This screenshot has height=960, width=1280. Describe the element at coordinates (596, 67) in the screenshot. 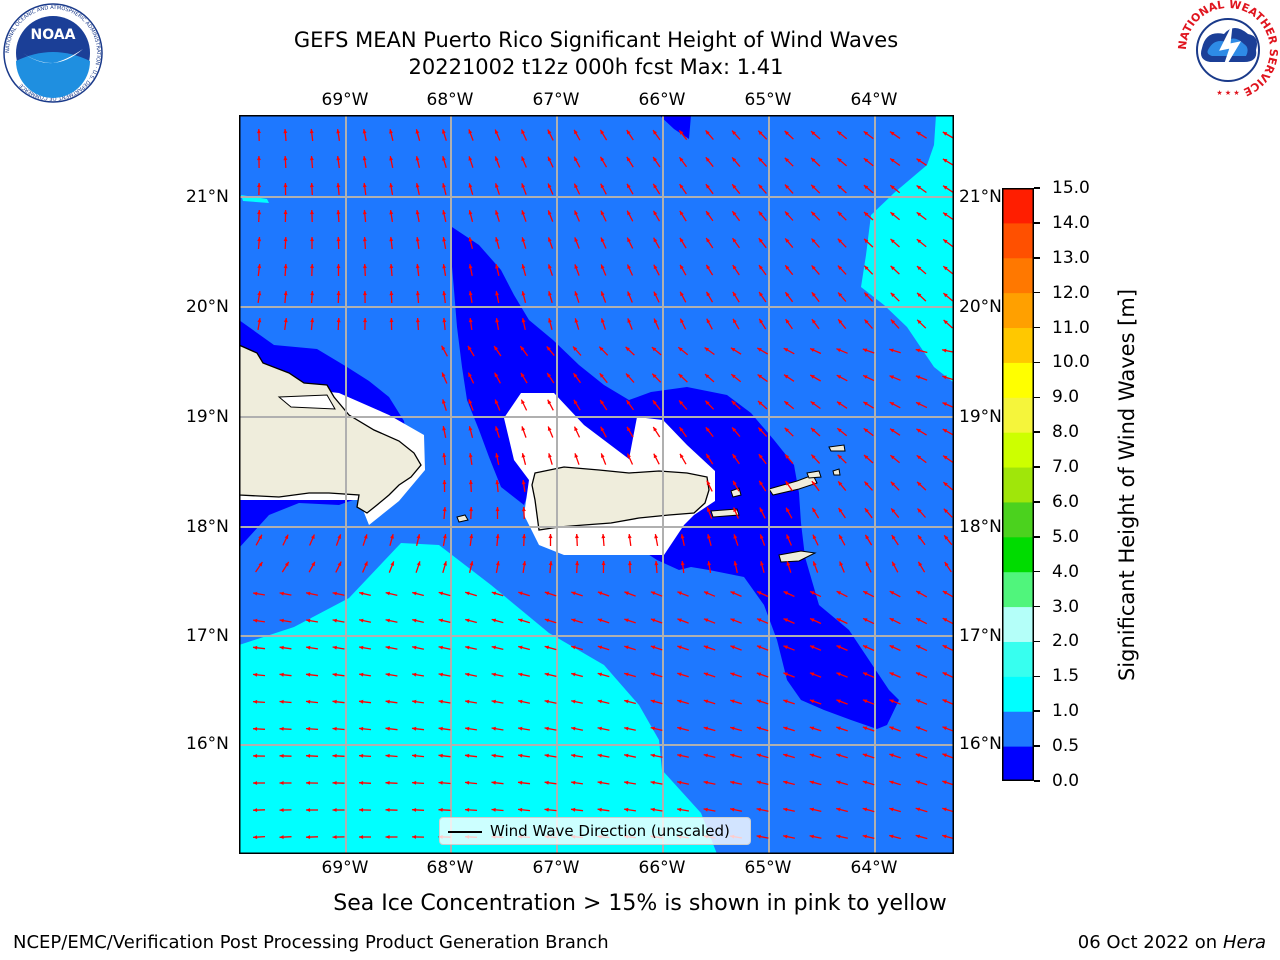

I see `chart-title-line2: 20221002 t12z 000h fcst Max: 1.41` at that location.